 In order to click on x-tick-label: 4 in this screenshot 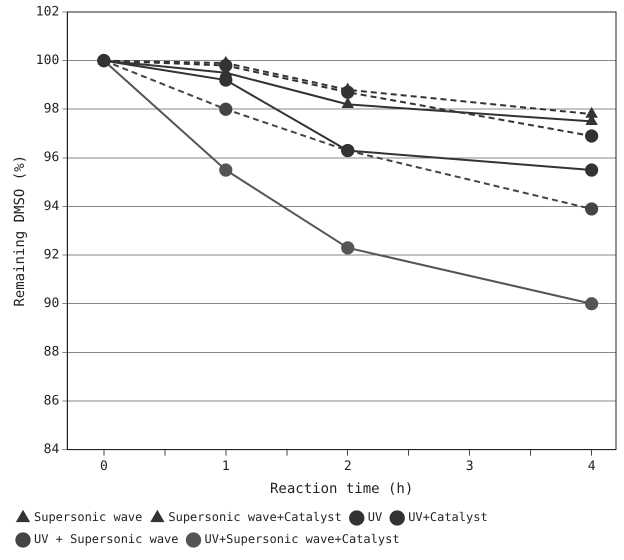, I will do `click(592, 466)`.